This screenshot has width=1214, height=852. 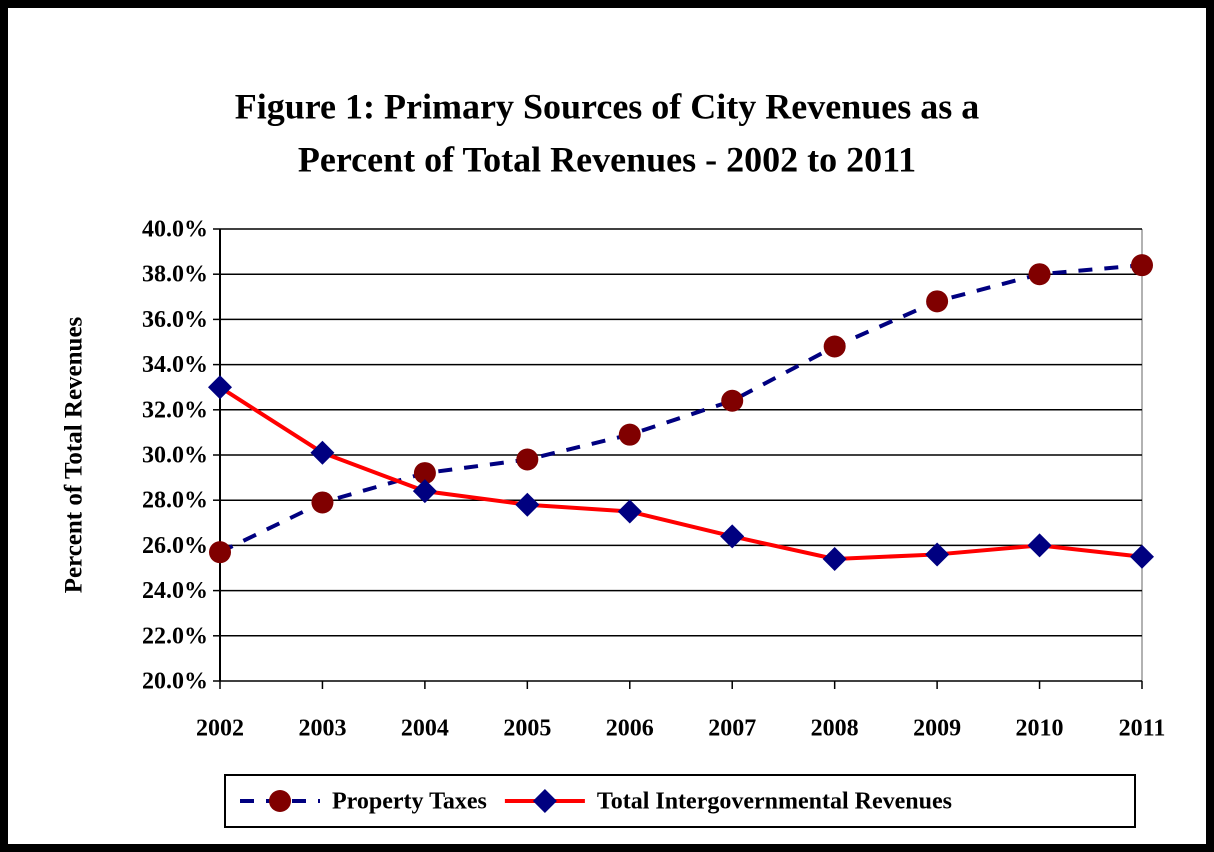 I want to click on x-tick-label: 2004, so click(x=425, y=729).